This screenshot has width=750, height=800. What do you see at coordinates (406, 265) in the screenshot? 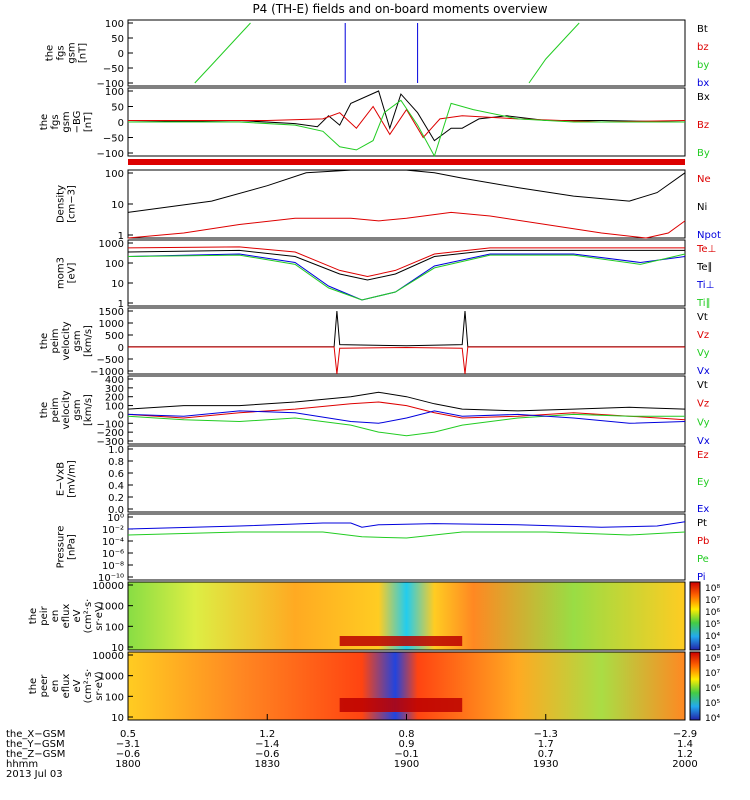
I see `series-line-Ti` at bounding box center [406, 265].